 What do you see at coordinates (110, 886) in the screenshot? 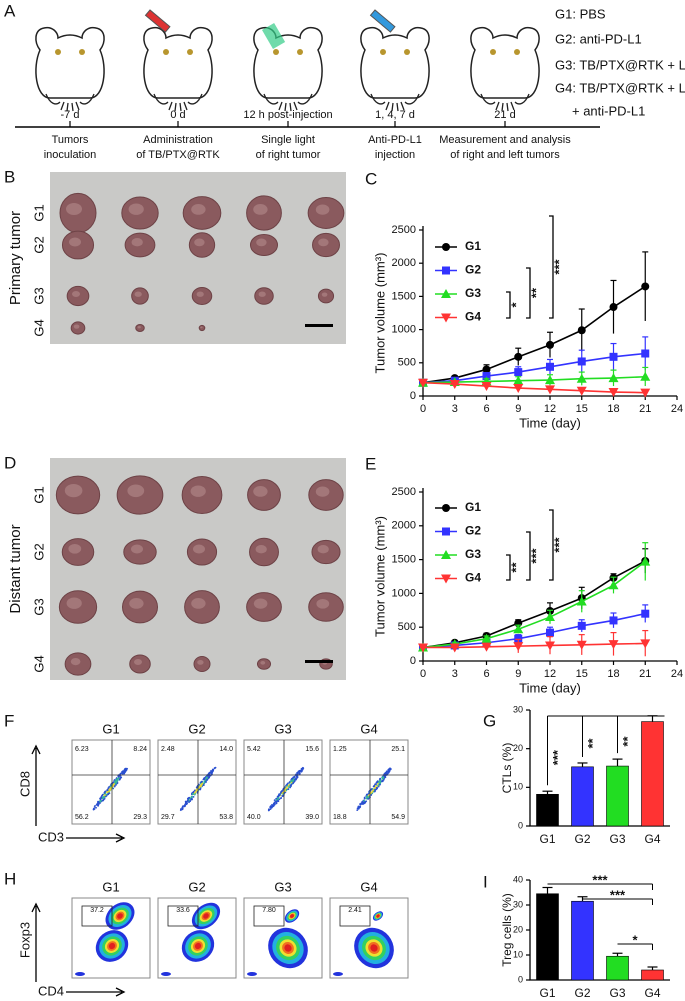
I see `plot-title: G1` at bounding box center [110, 886].